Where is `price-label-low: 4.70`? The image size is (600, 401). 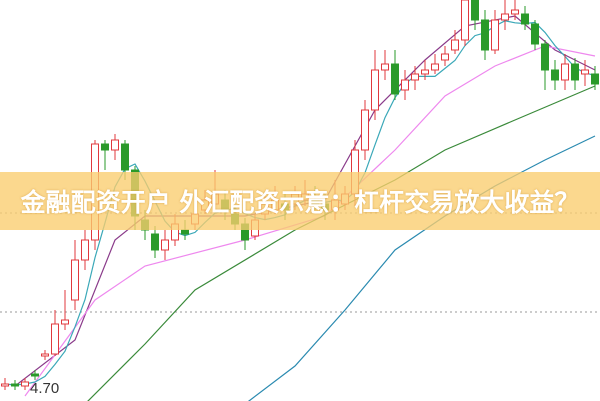 price-label-low: 4.70 is located at coordinates (45, 388).